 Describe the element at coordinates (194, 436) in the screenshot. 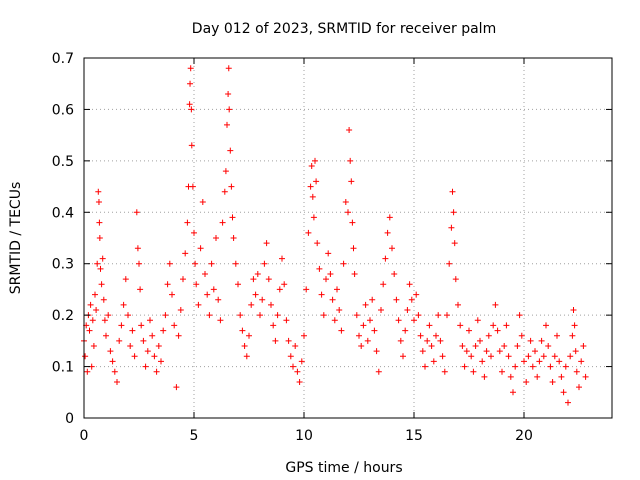

I see `x-tick-label: 5` at that location.